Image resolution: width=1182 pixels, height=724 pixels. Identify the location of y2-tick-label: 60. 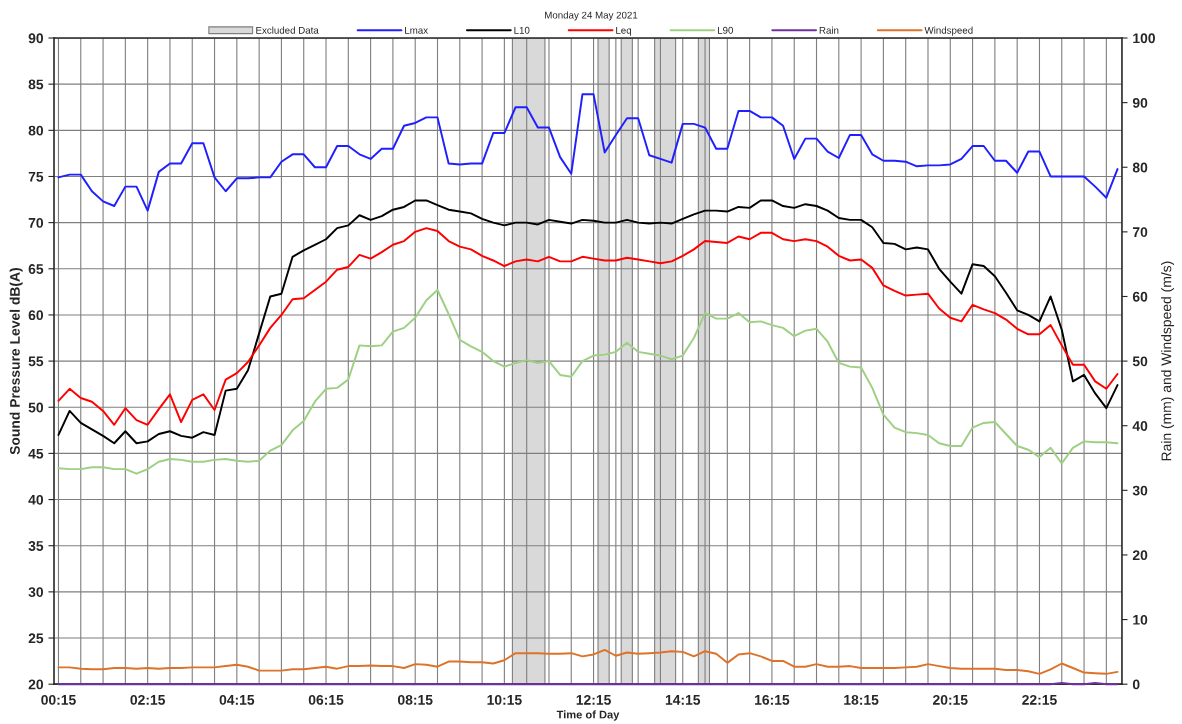
(1140, 296).